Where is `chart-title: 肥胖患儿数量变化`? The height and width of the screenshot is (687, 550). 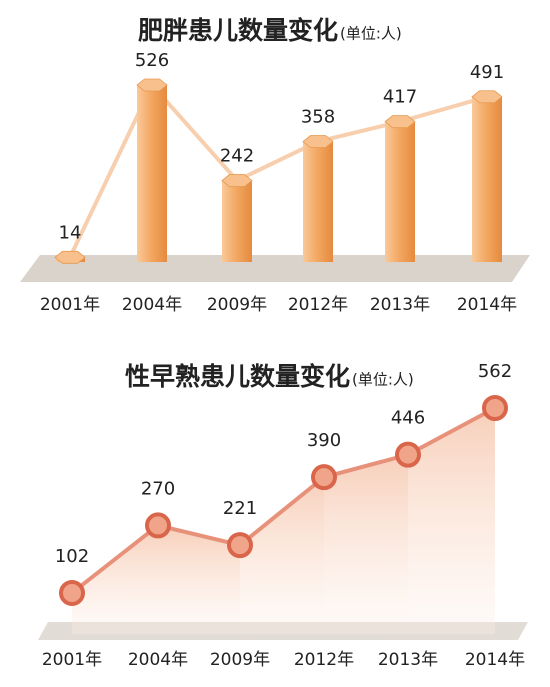
chart-title: 肥胖患儿数量变化 is located at coordinates (238, 30).